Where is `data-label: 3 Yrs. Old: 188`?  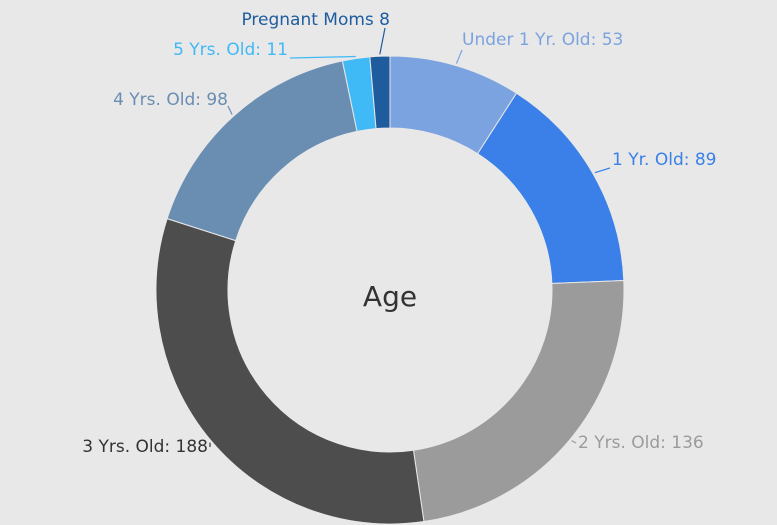 data-label: 3 Yrs. Old: 188 is located at coordinates (145, 447).